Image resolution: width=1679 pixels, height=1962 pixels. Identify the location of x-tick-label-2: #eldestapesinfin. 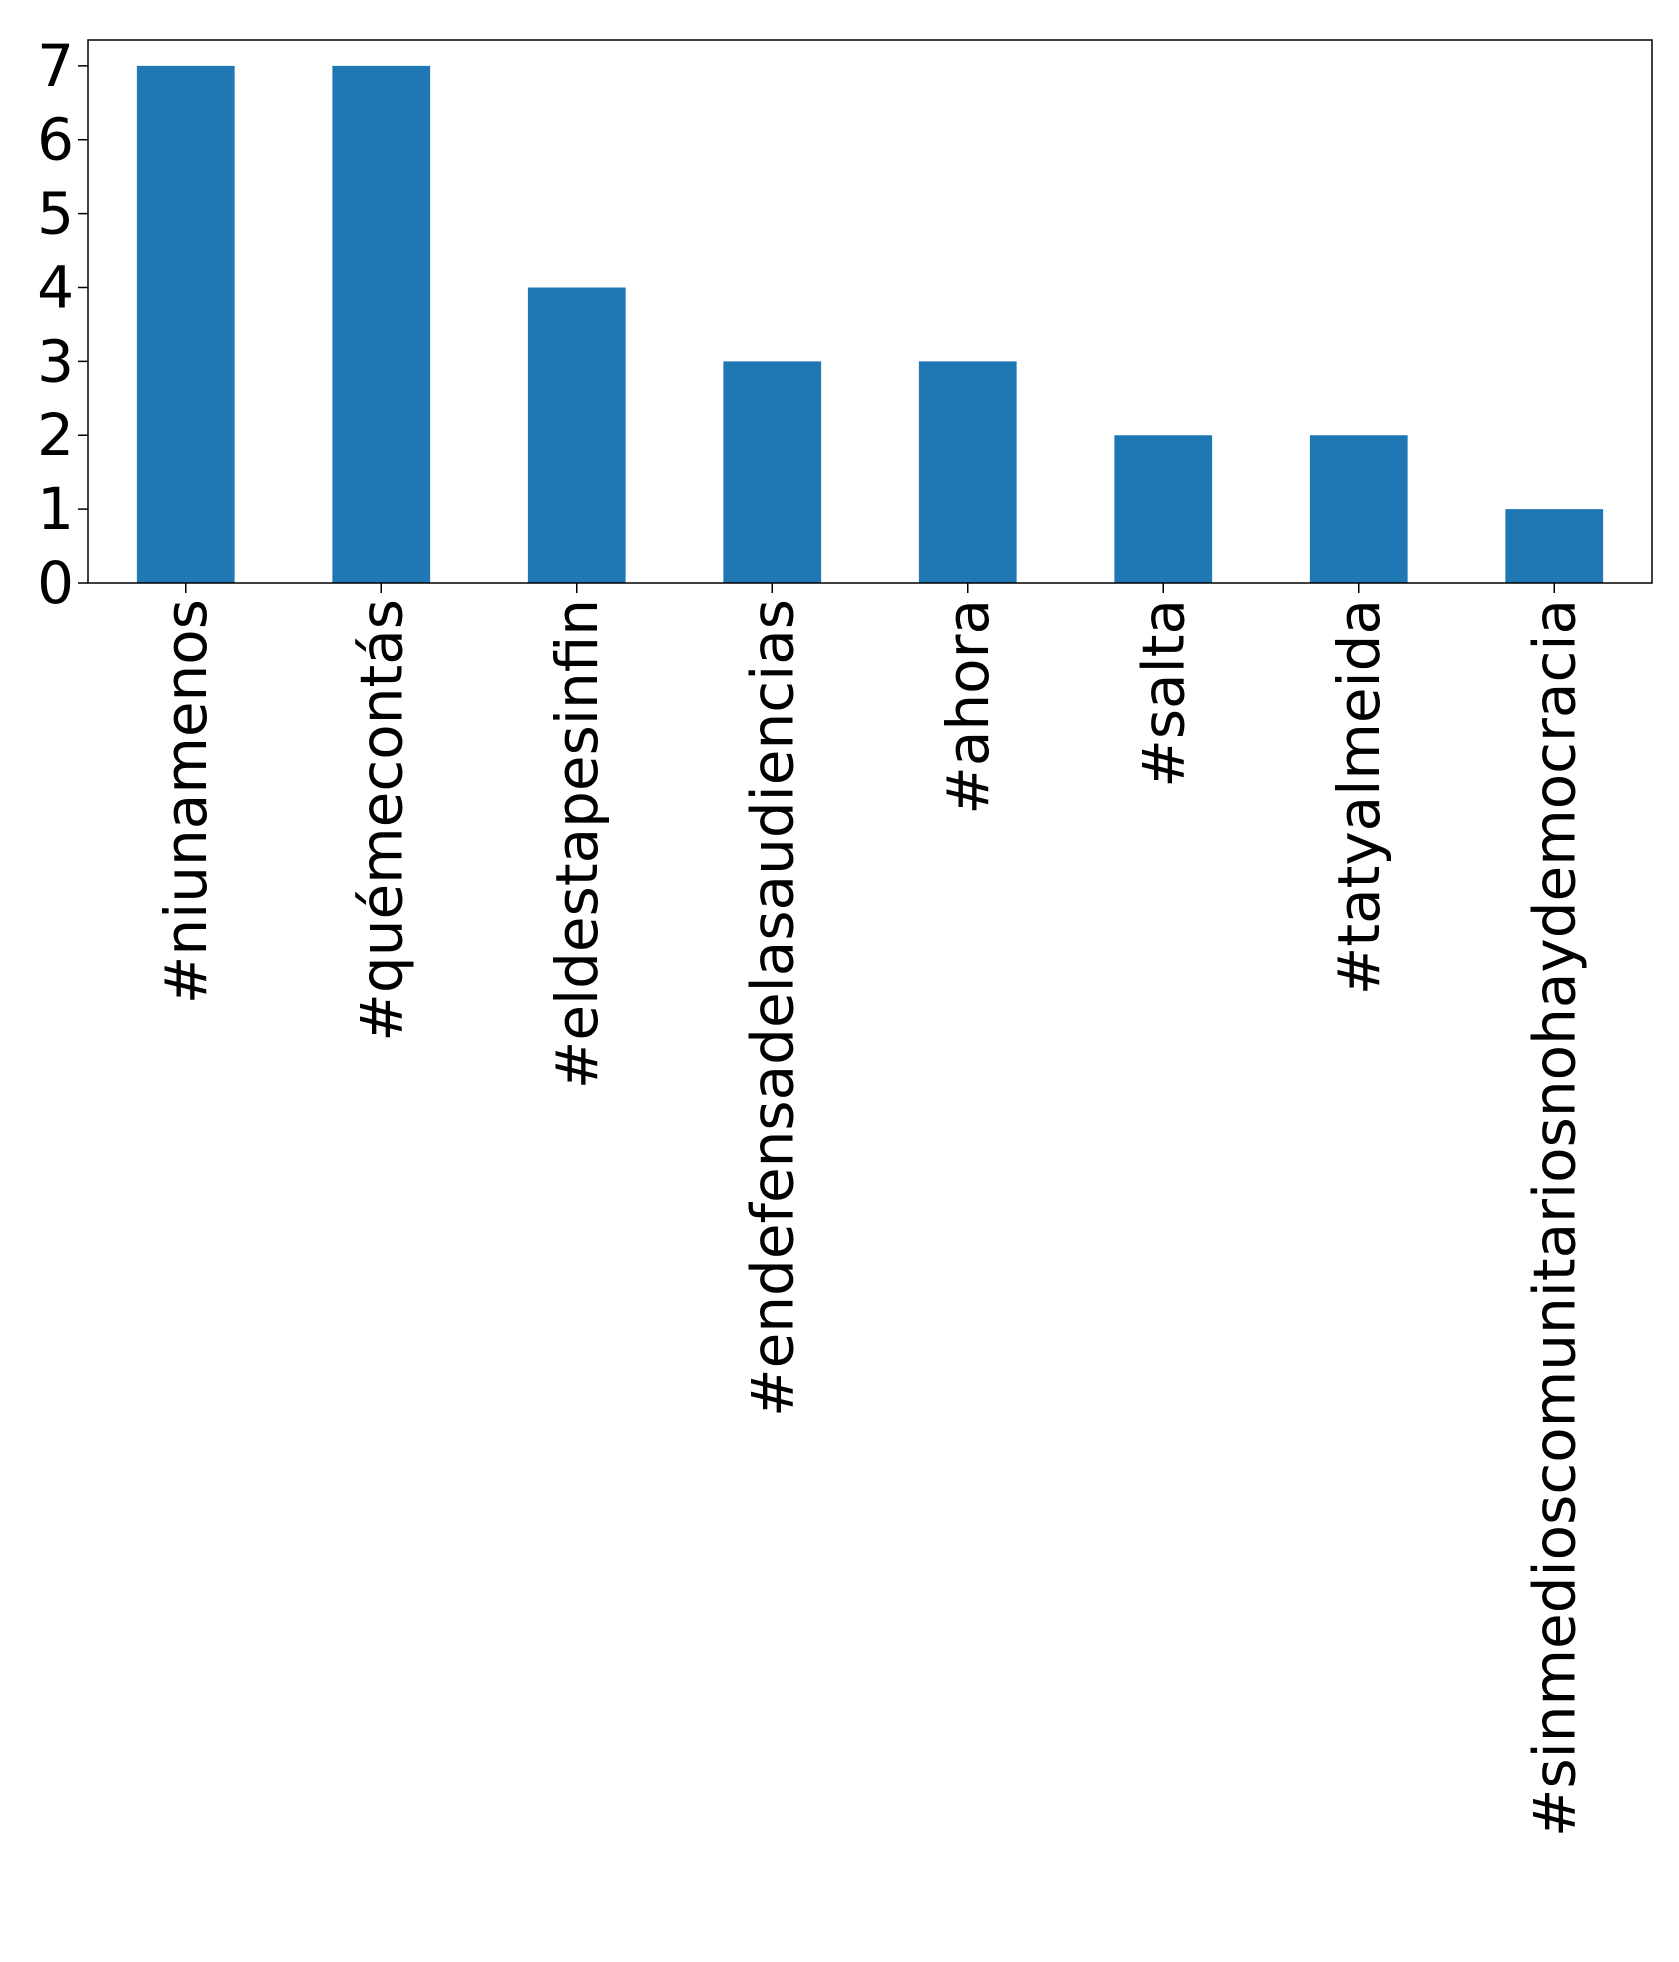
(577, 844).